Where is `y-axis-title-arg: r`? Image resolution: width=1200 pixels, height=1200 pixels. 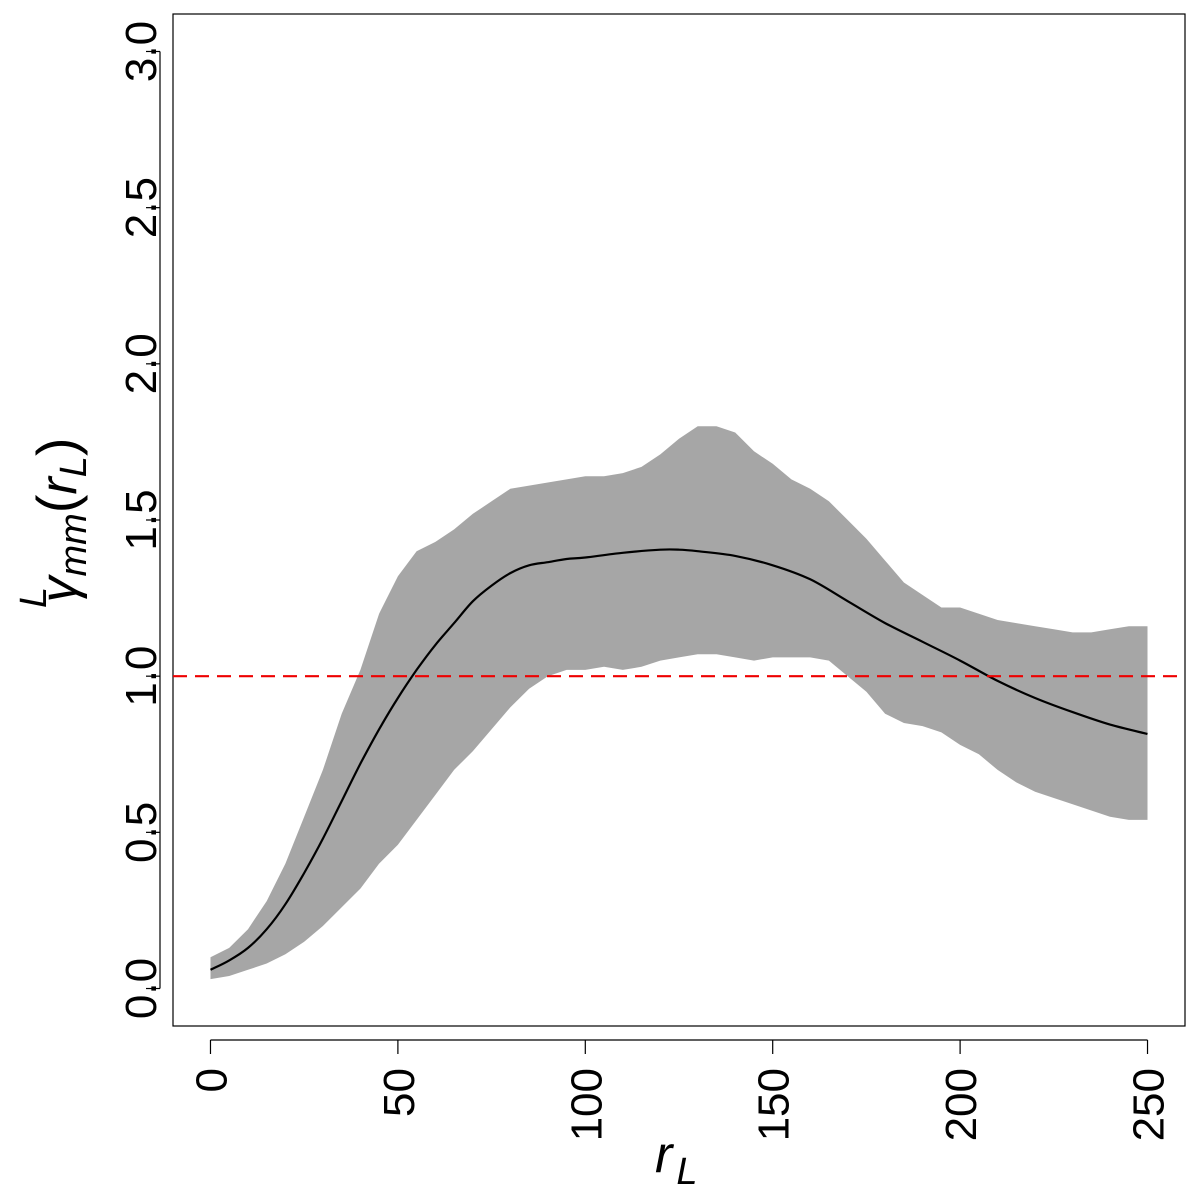 y-axis-title-arg: r is located at coordinates (59, 485).